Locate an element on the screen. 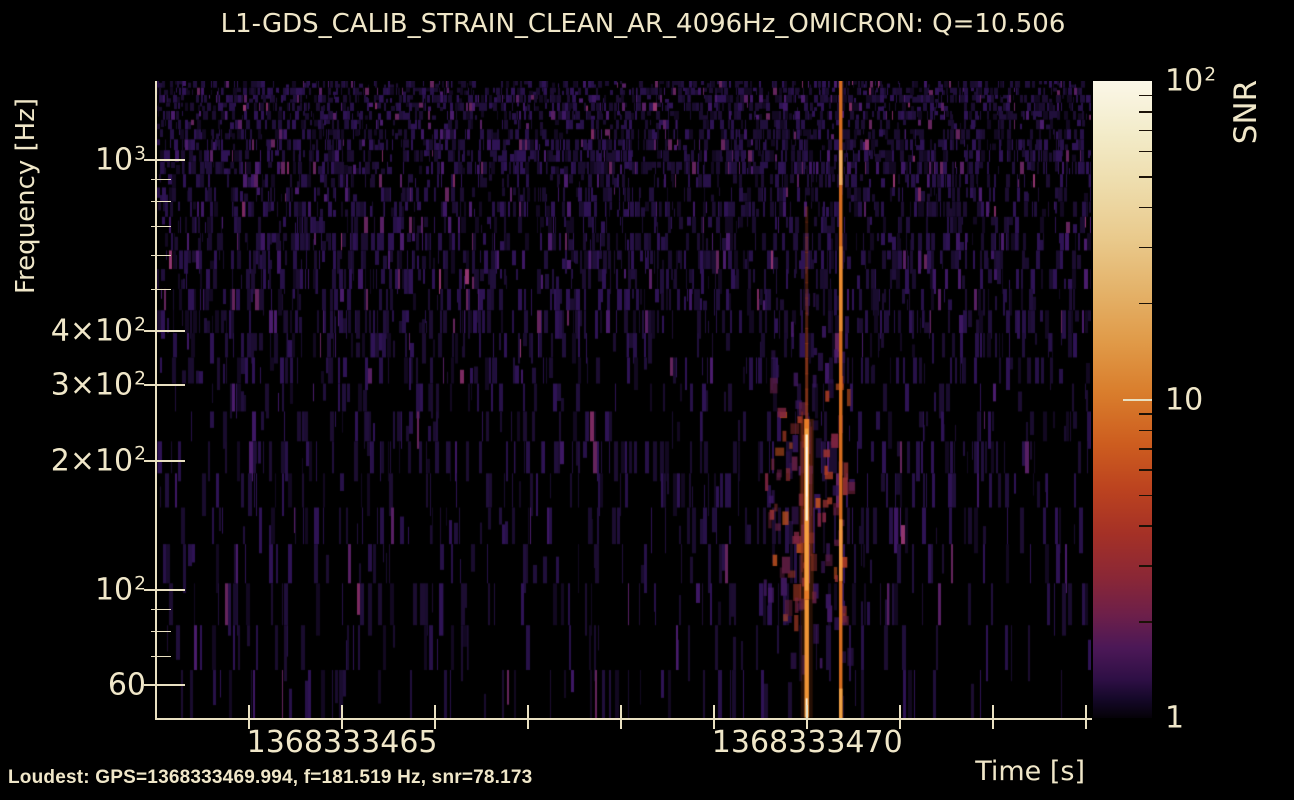 Image resolution: width=1294 pixels, height=800 pixels. colorbar-tick-label: 10 is located at coordinates (1184, 399).